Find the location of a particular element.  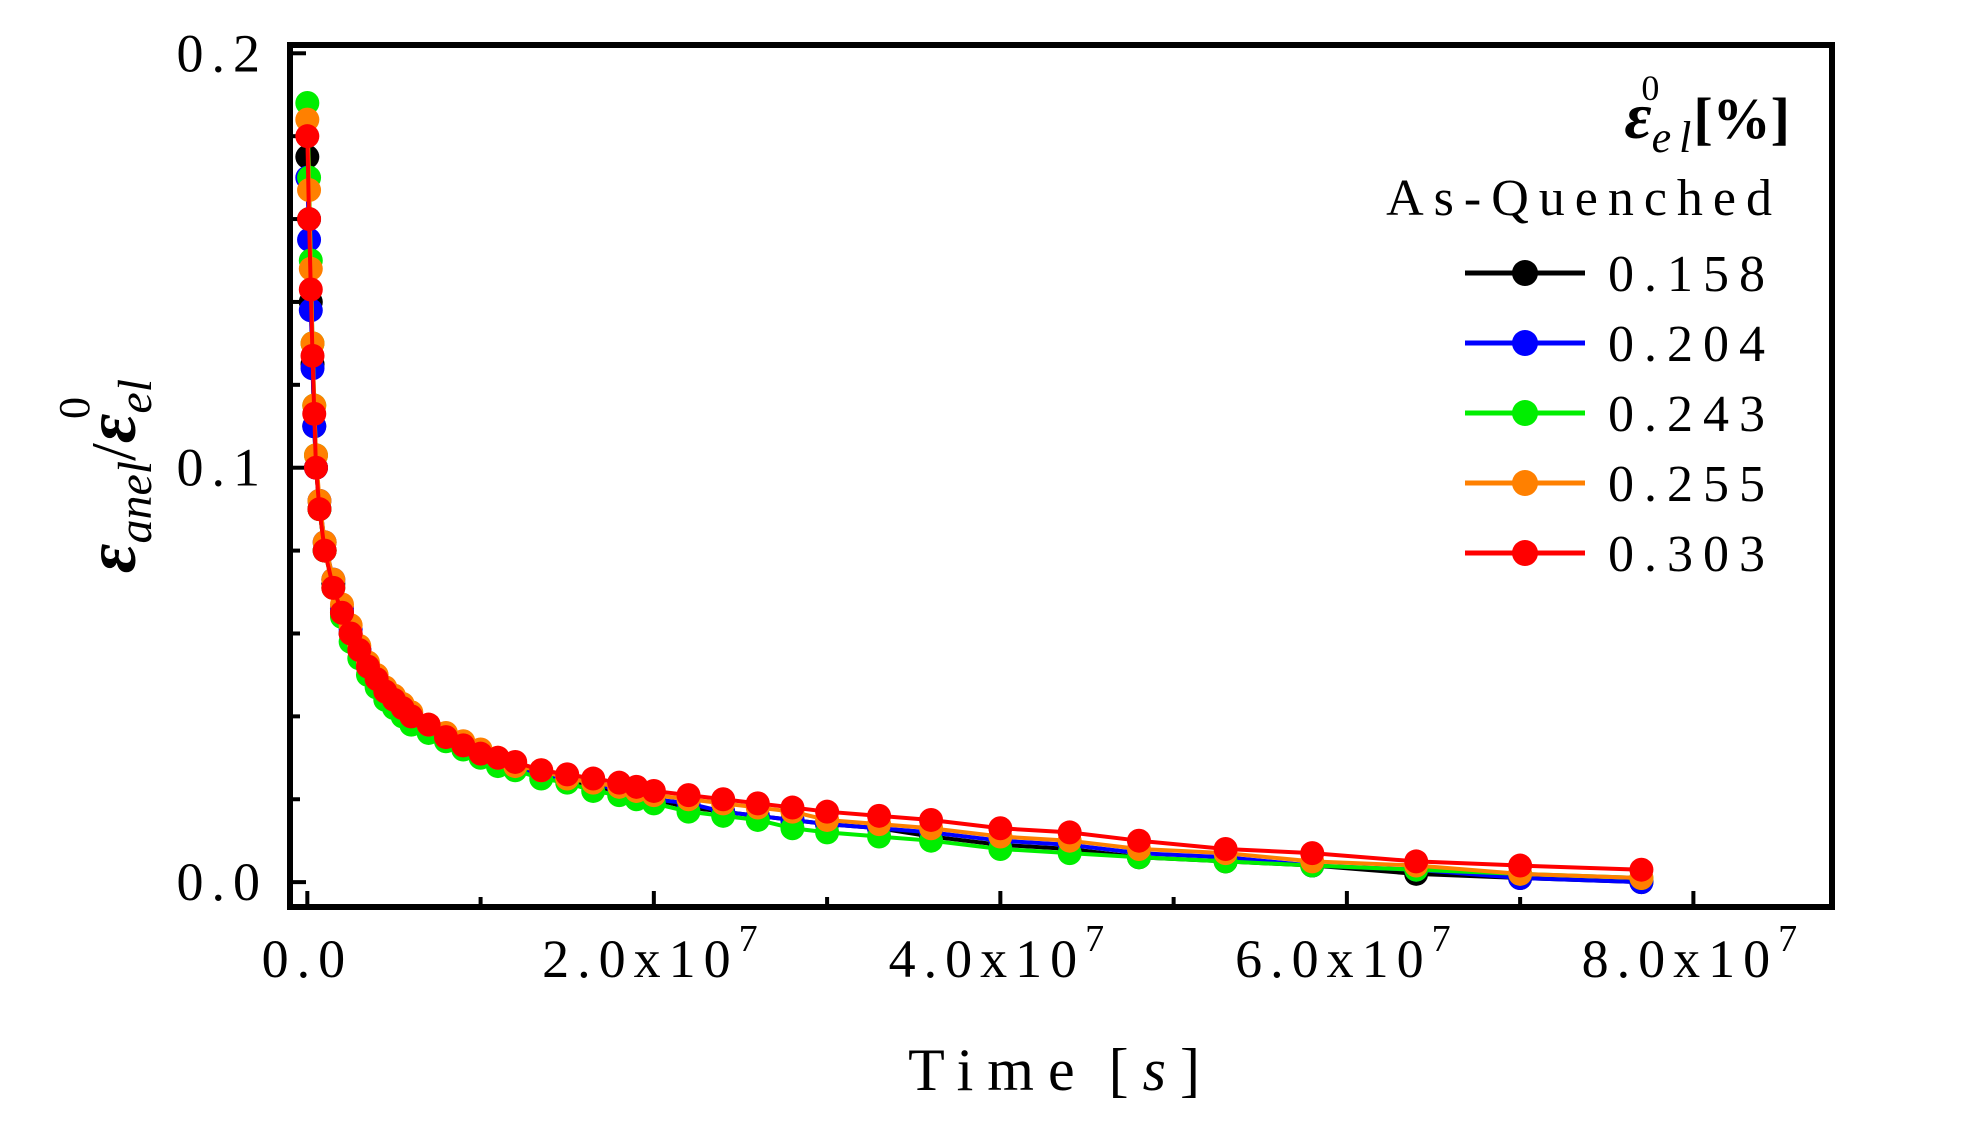

legend-label: 0.204 is located at coordinates (1691, 344).